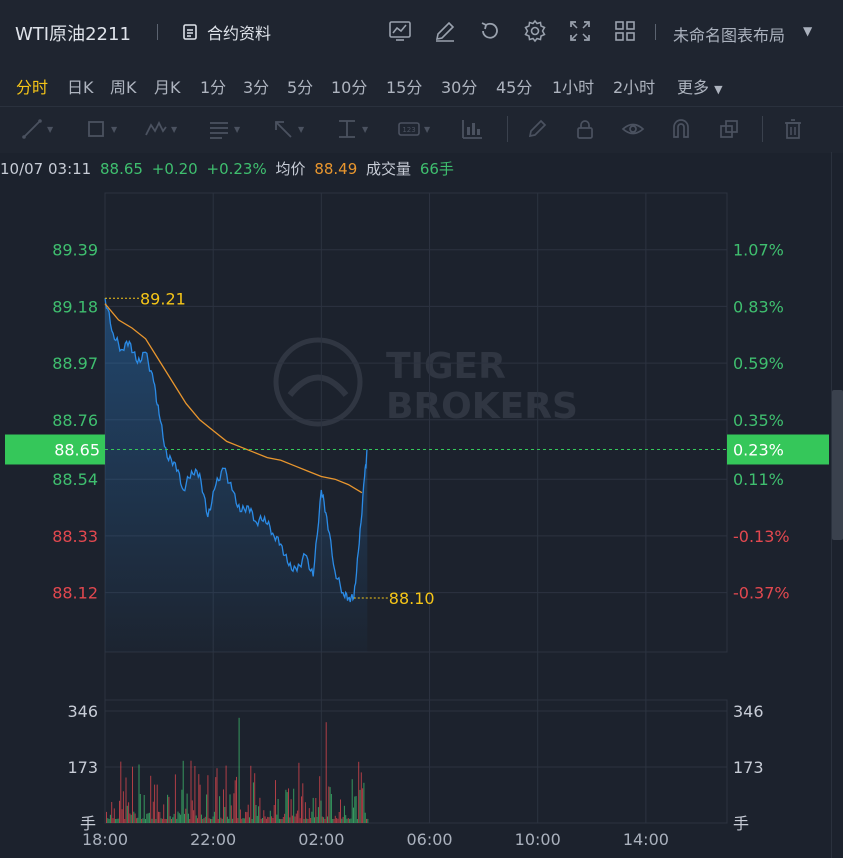 The height and width of the screenshot is (858, 843). What do you see at coordinates (73, 34) in the screenshot?
I see `instrument-title: WTI原油2211` at bounding box center [73, 34].